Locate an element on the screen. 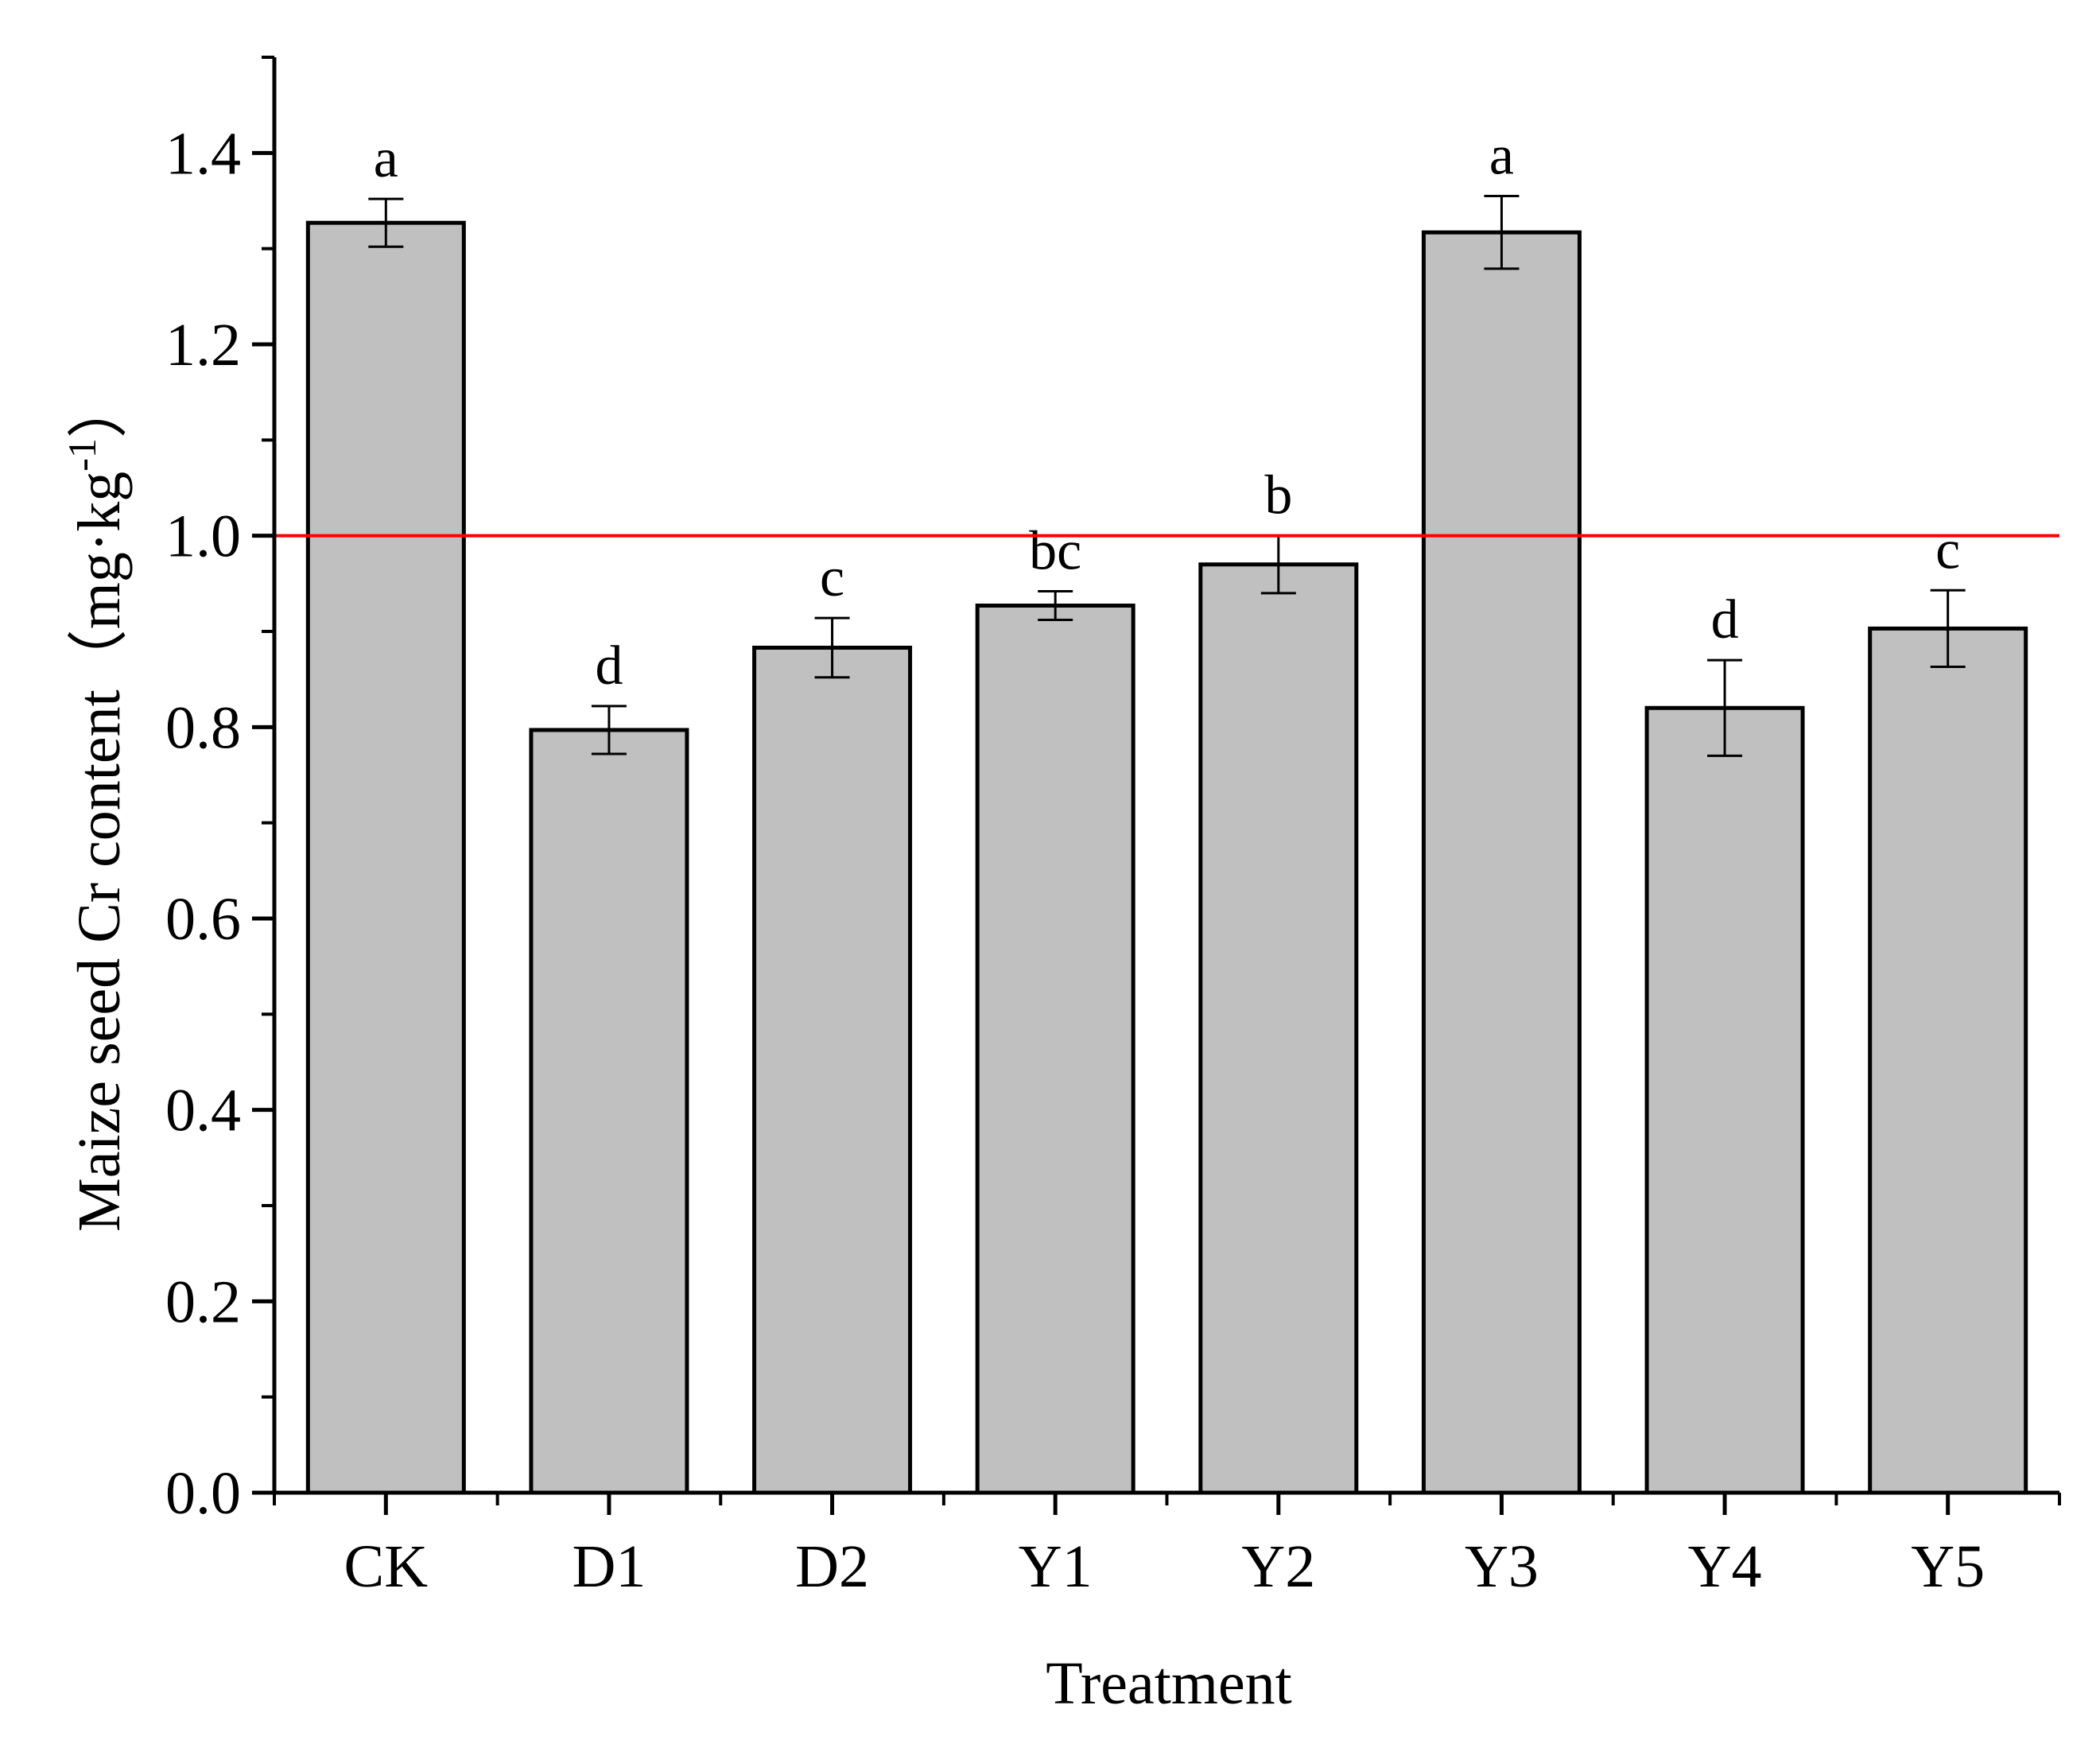  x-tick-label-y5: Y5 is located at coordinates (1948, 1566).